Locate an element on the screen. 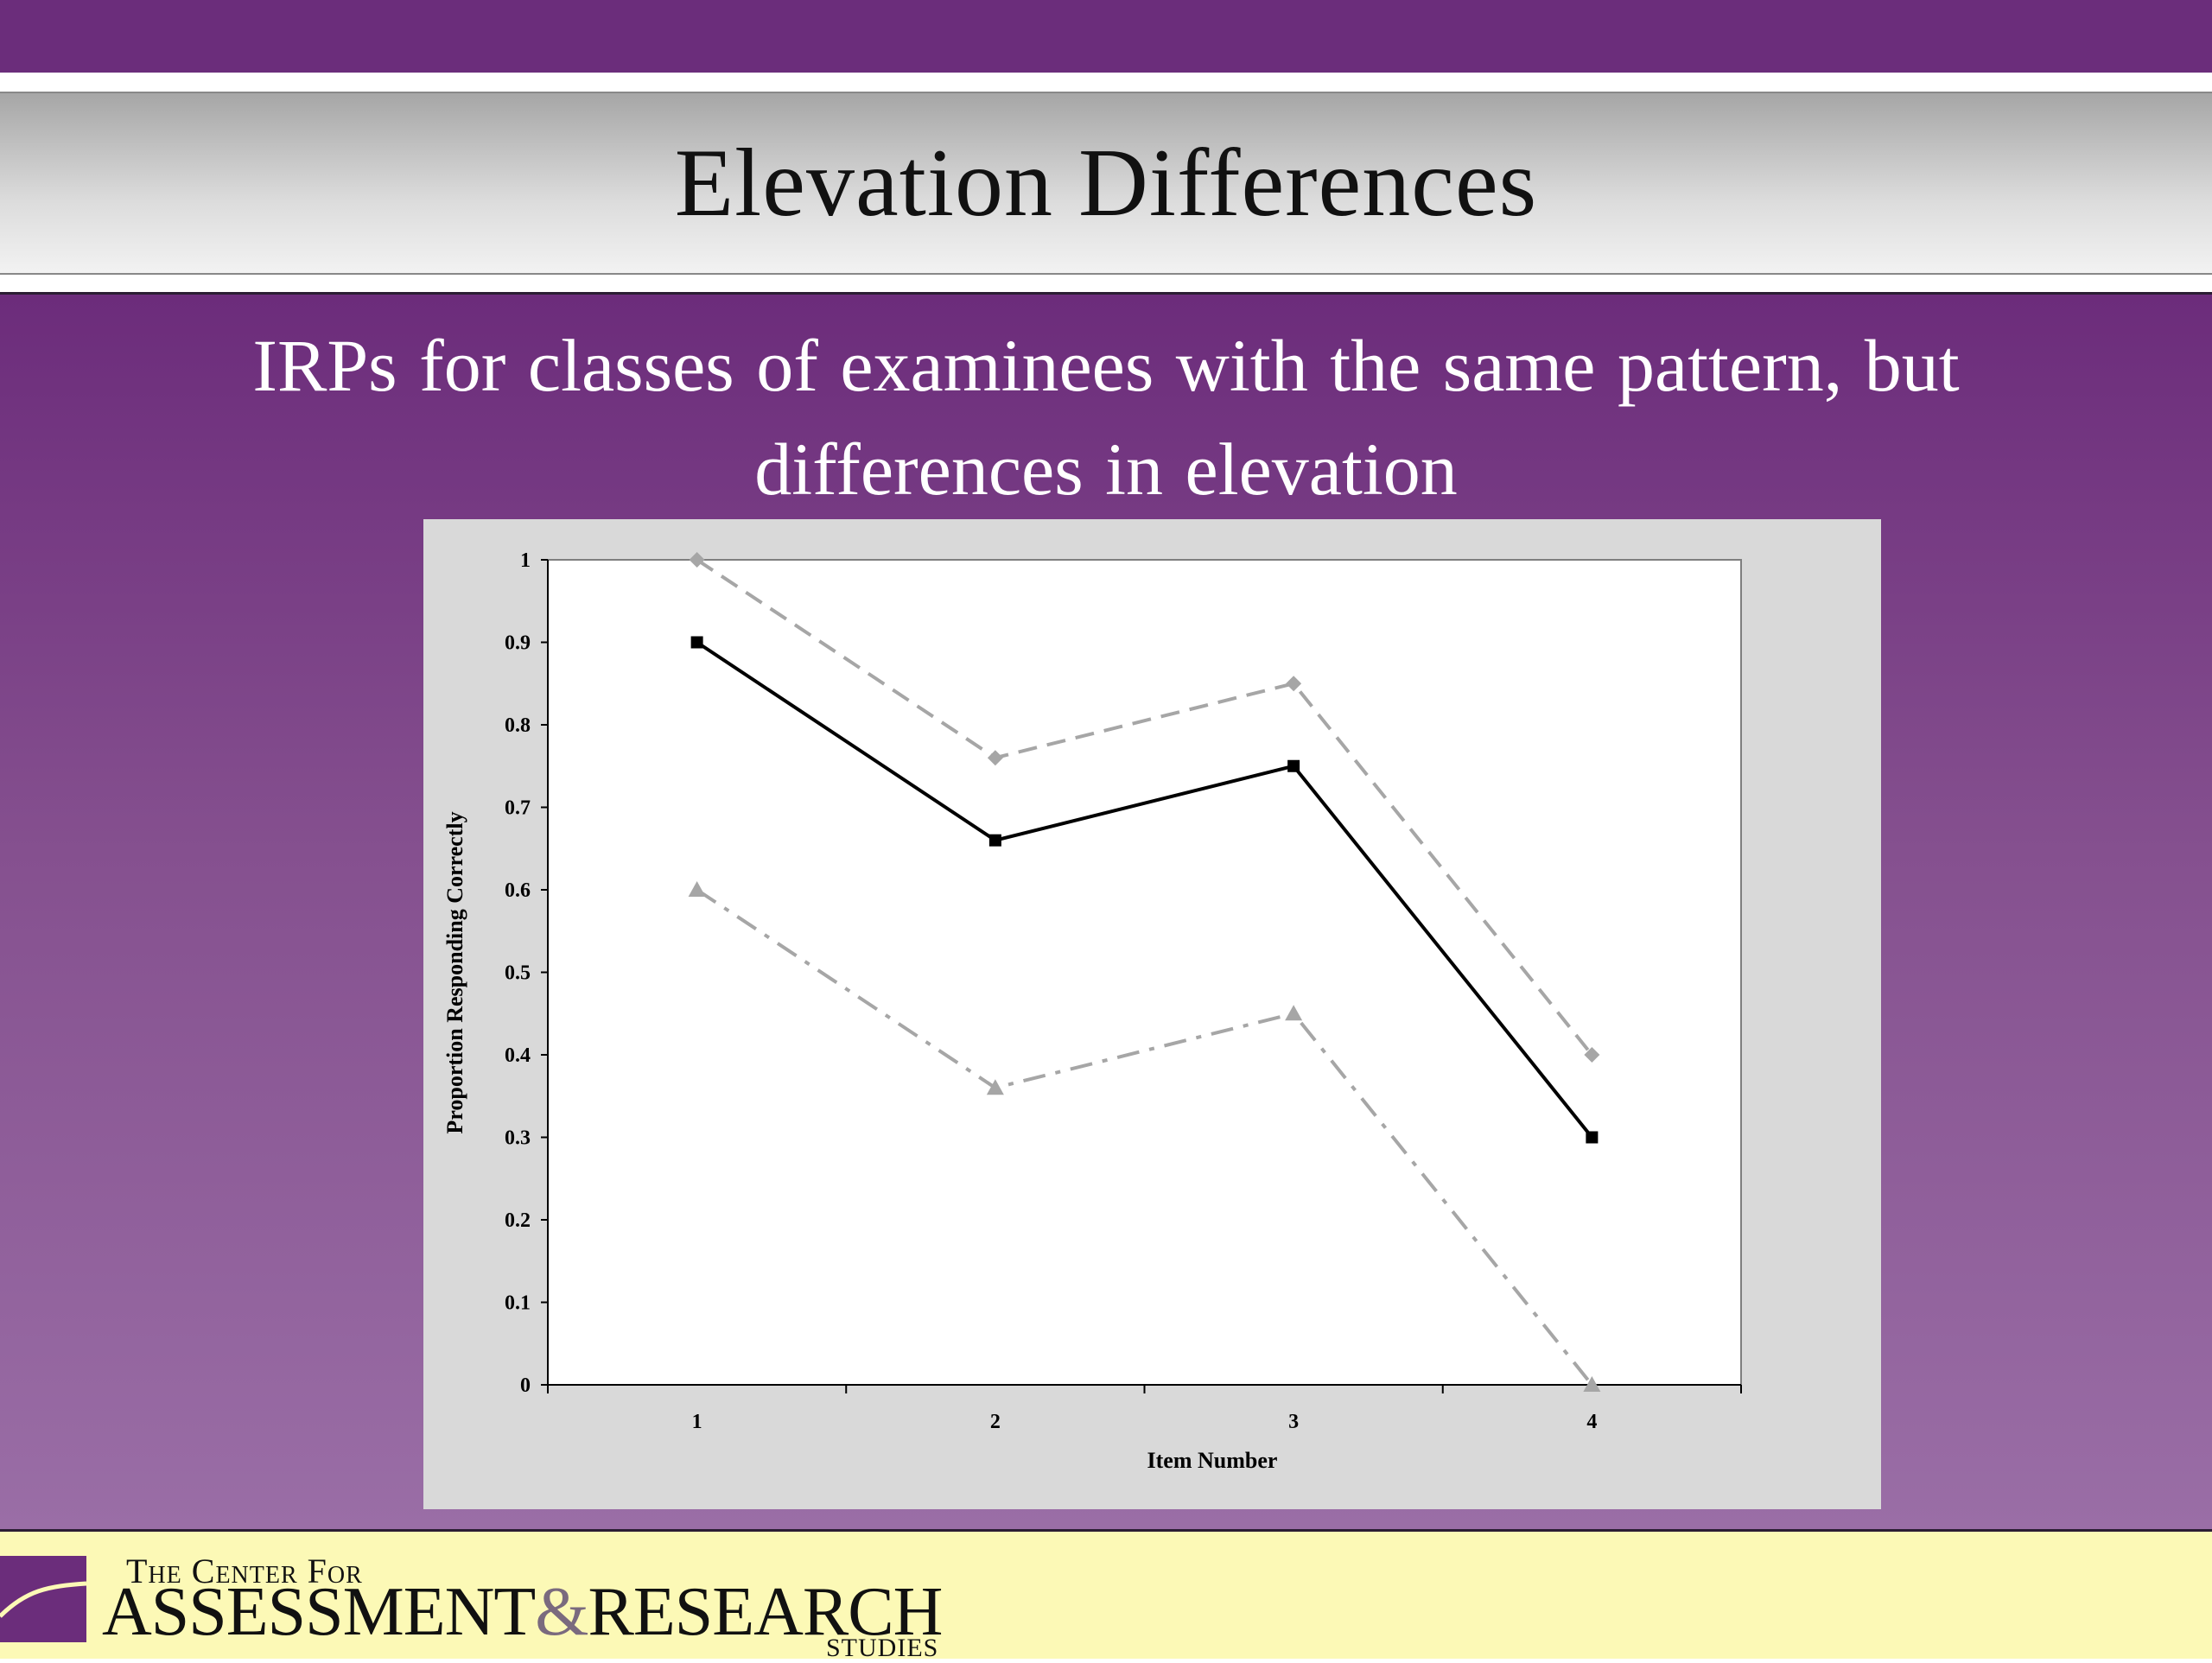 This screenshot has width=2212, height=1663. y-tick-label: 0.5 is located at coordinates (518, 974).